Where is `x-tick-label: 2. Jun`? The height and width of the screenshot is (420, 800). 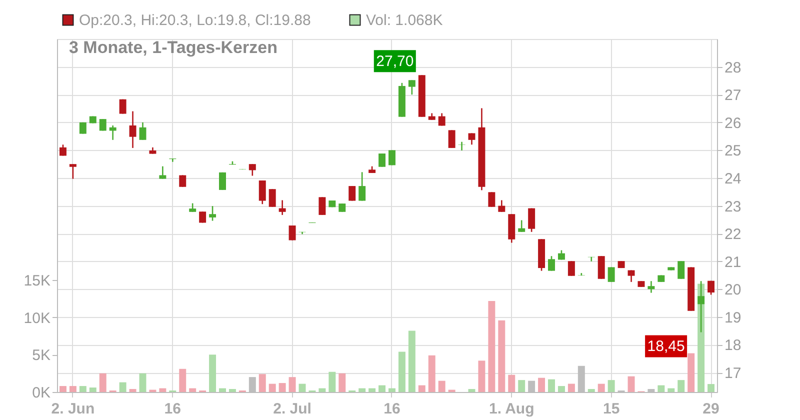
x-tick-label: 2. Jun is located at coordinates (73, 409).